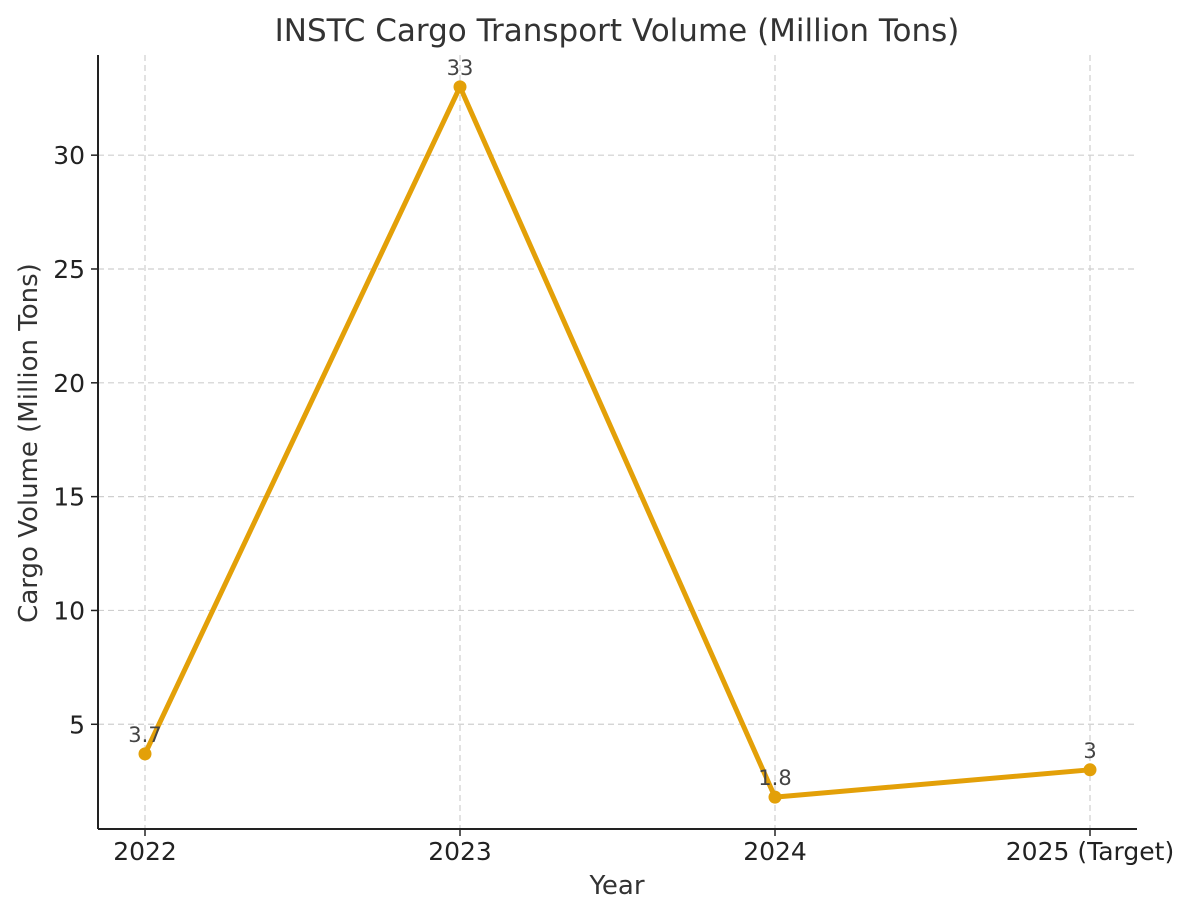 Image resolution: width=1200 pixels, height=919 pixels. What do you see at coordinates (145, 851) in the screenshot?
I see `x-tick-label: 2022` at bounding box center [145, 851].